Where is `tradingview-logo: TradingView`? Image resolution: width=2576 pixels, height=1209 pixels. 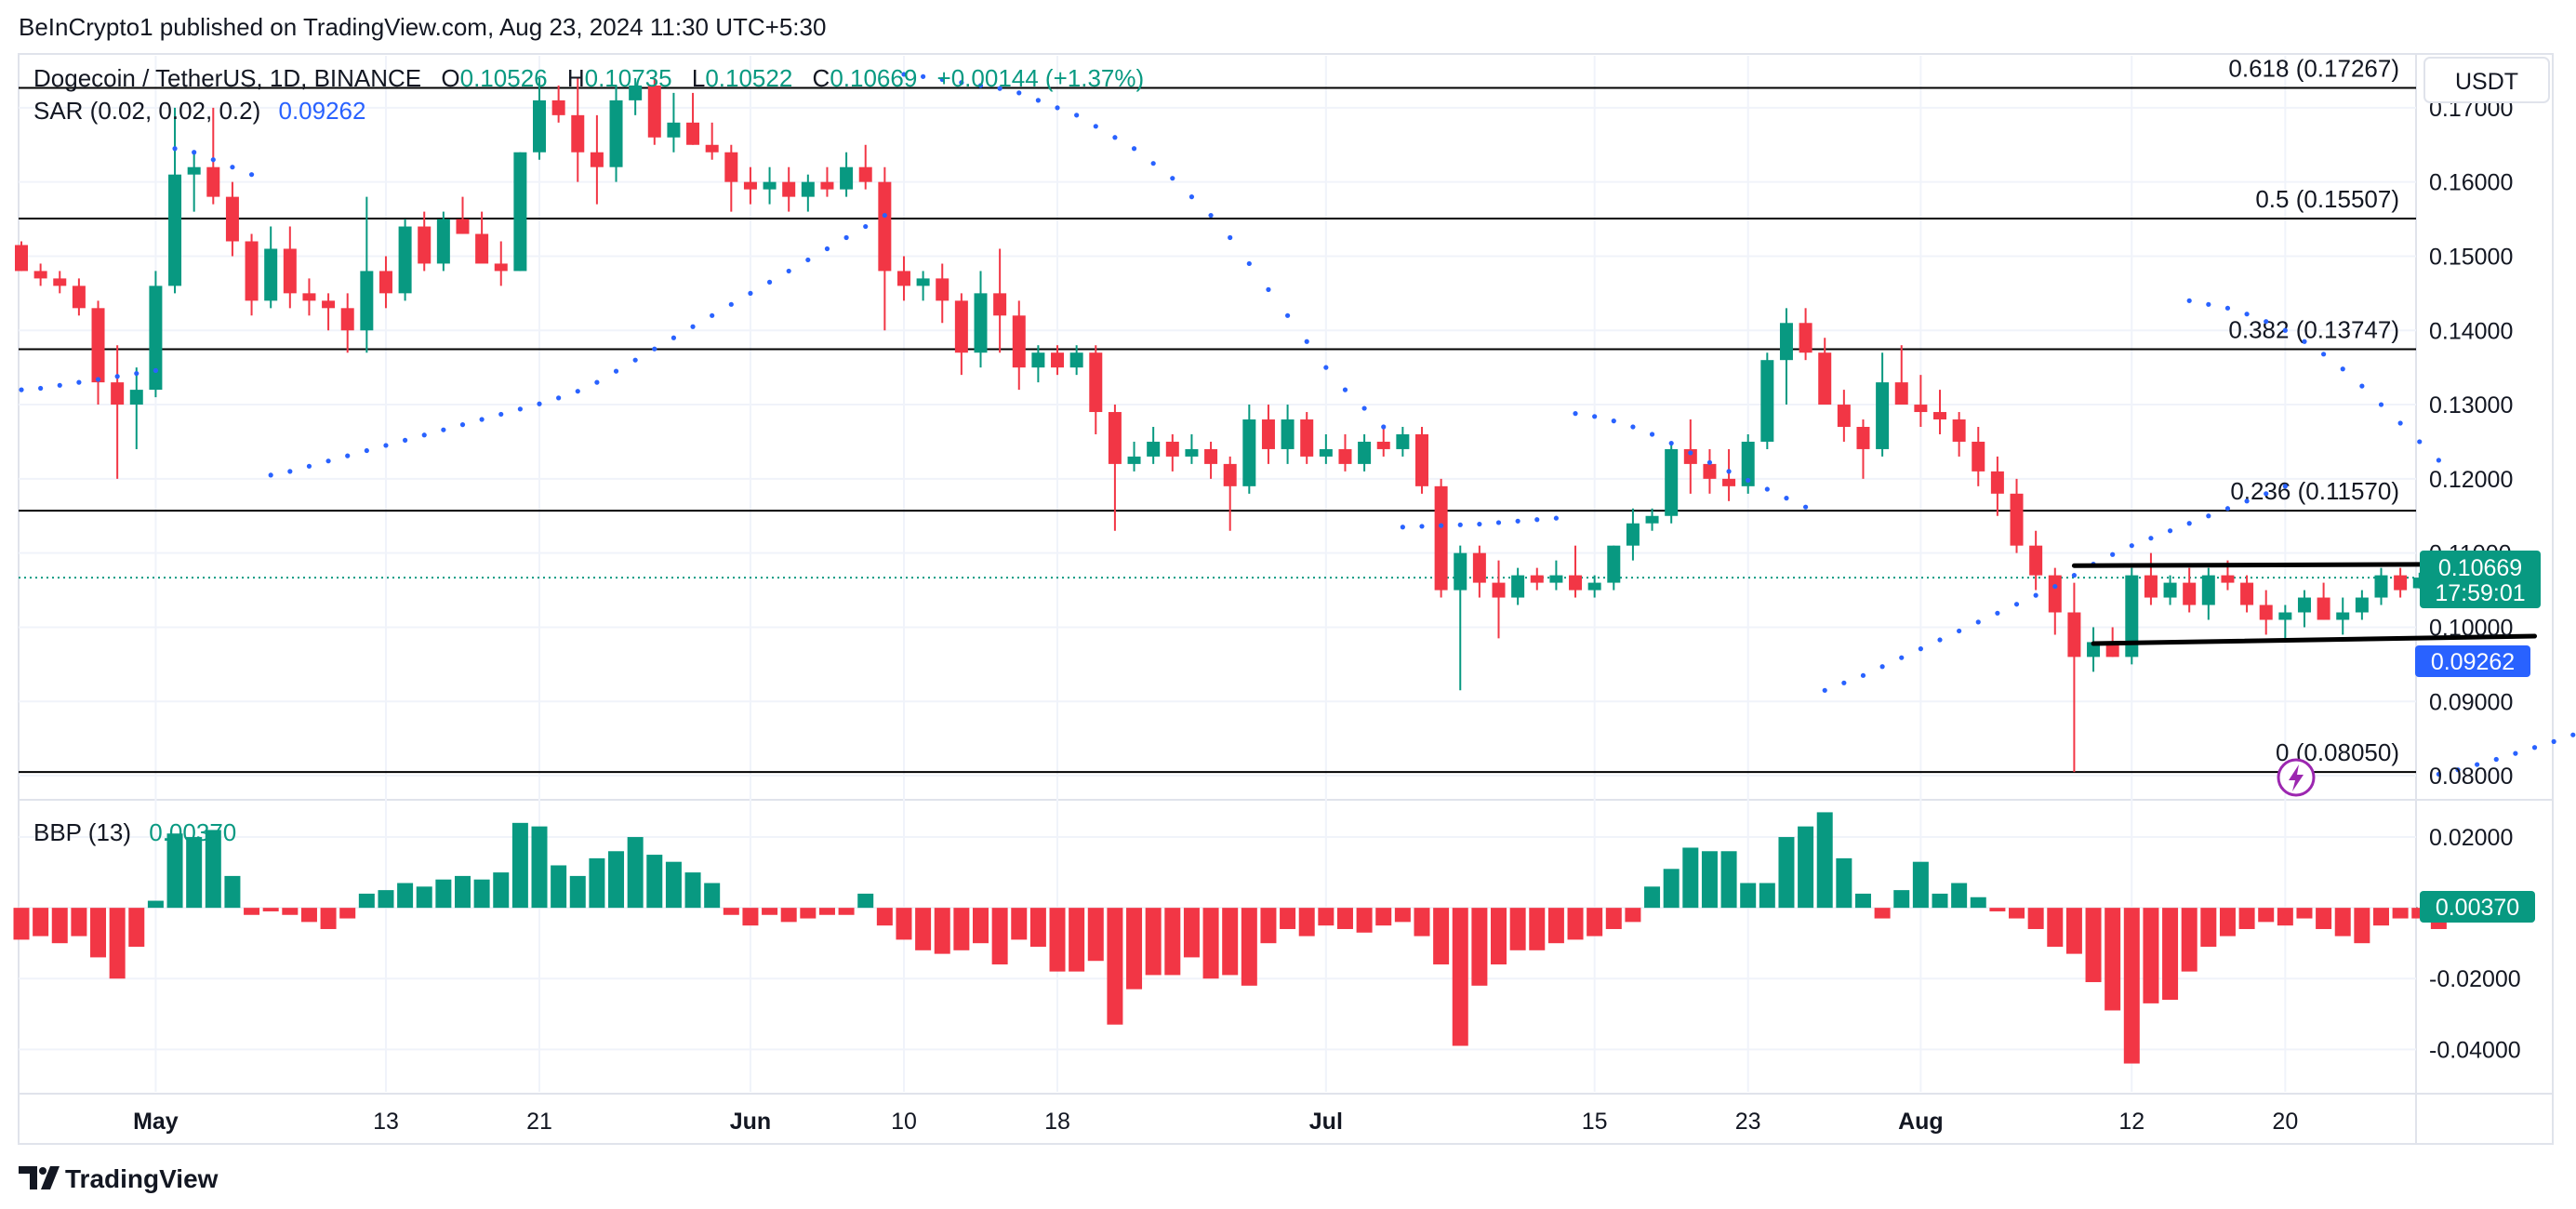 tradingview-logo: TradingView is located at coordinates (119, 1178).